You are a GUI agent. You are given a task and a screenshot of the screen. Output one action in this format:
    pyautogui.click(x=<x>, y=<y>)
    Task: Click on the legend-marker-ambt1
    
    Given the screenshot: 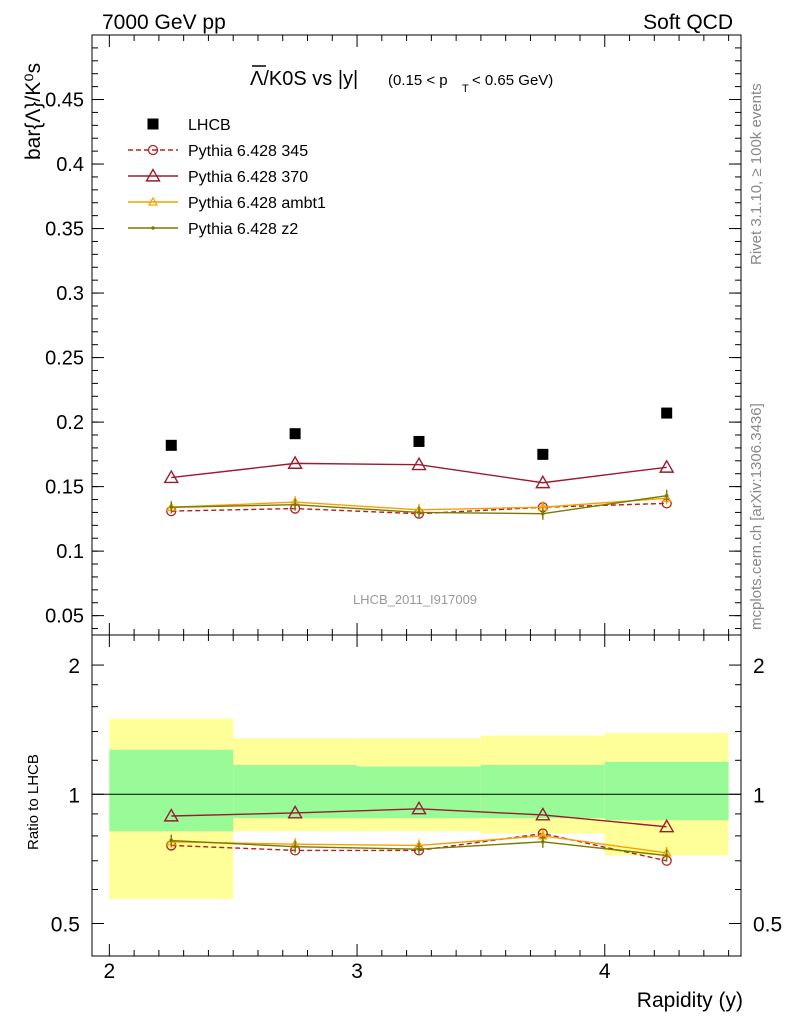 What is the action you would take?
    pyautogui.click(x=153, y=201)
    